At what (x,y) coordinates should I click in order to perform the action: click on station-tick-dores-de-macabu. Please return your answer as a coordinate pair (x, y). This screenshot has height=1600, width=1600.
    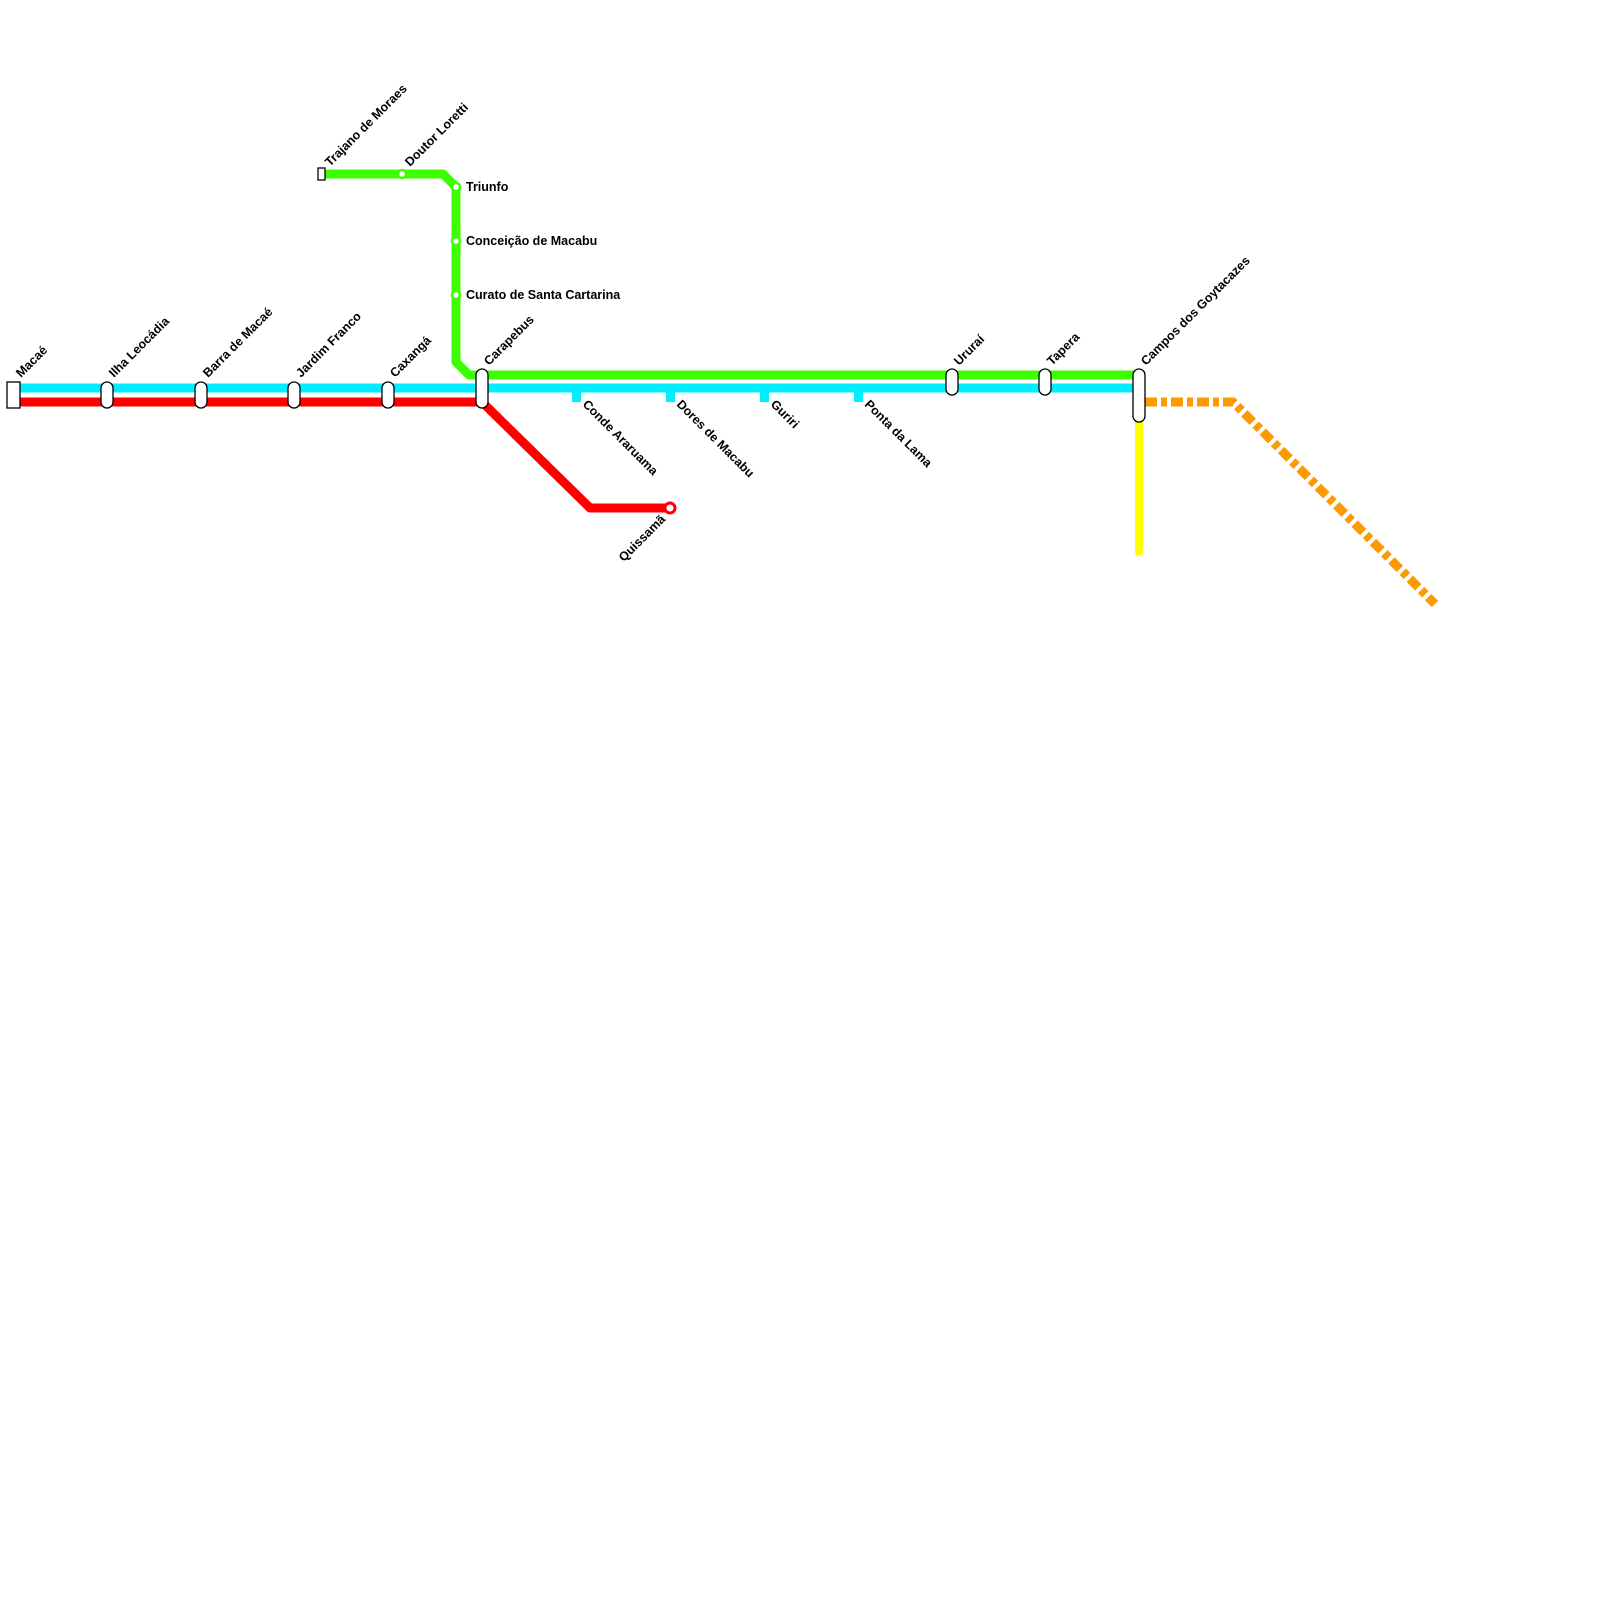
    Looking at the image, I should click on (670, 395).